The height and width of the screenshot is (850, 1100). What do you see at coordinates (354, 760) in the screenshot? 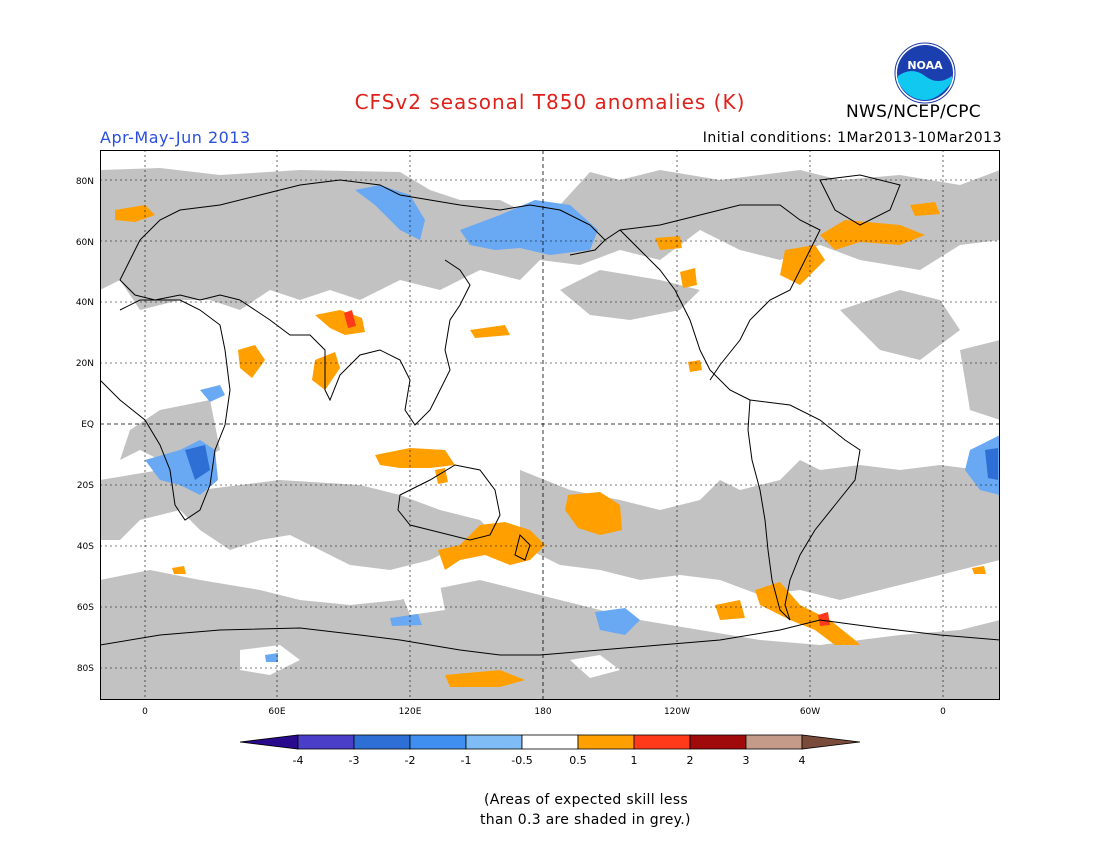
I see `colorbar-label: -3` at bounding box center [354, 760].